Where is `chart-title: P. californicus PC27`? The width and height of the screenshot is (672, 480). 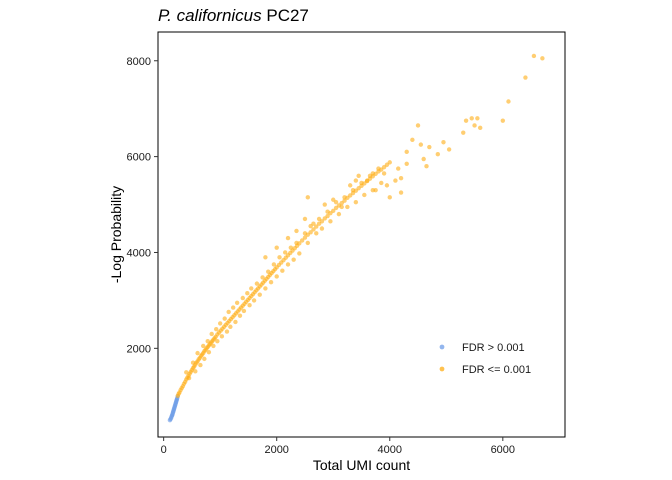 chart-title: P. californicus PC27 is located at coordinates (233, 15).